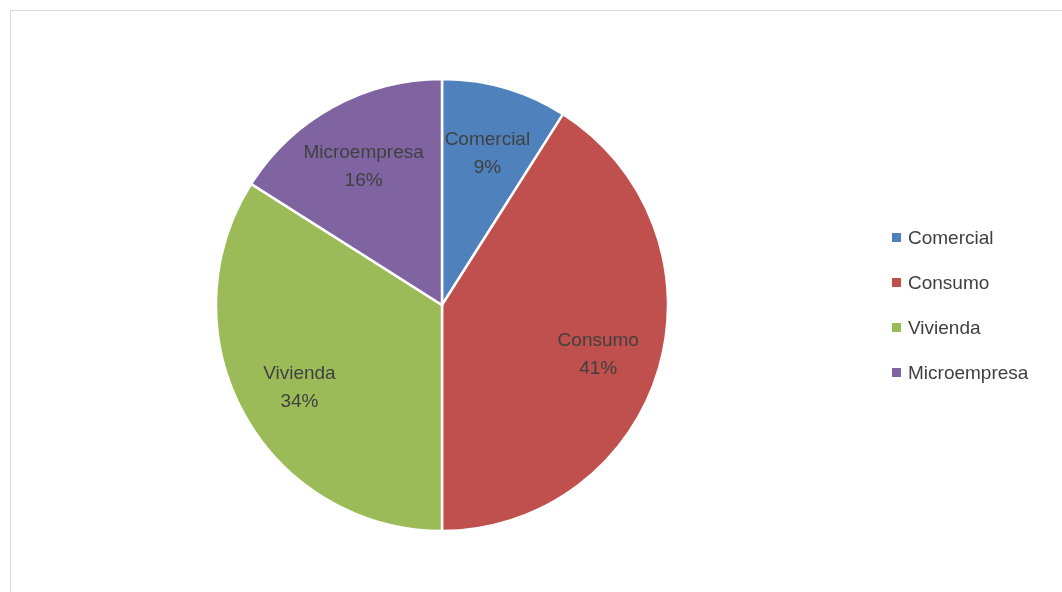  Describe the element at coordinates (598, 340) in the screenshot. I see `slice-label: Consumo` at that location.